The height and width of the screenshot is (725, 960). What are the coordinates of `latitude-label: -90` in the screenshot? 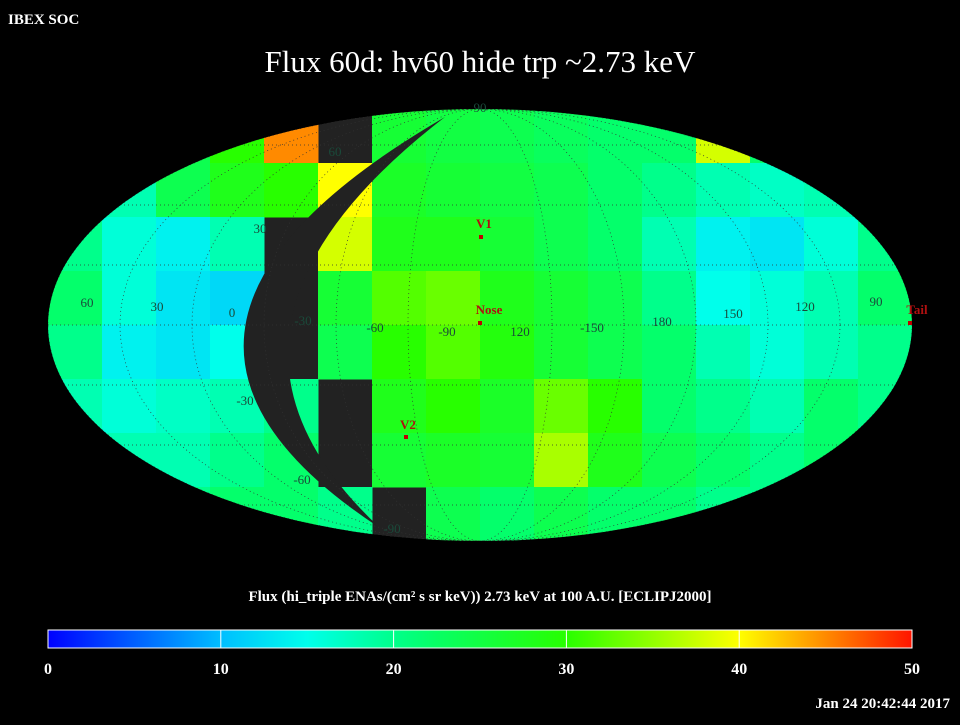 It's located at (391, 528).